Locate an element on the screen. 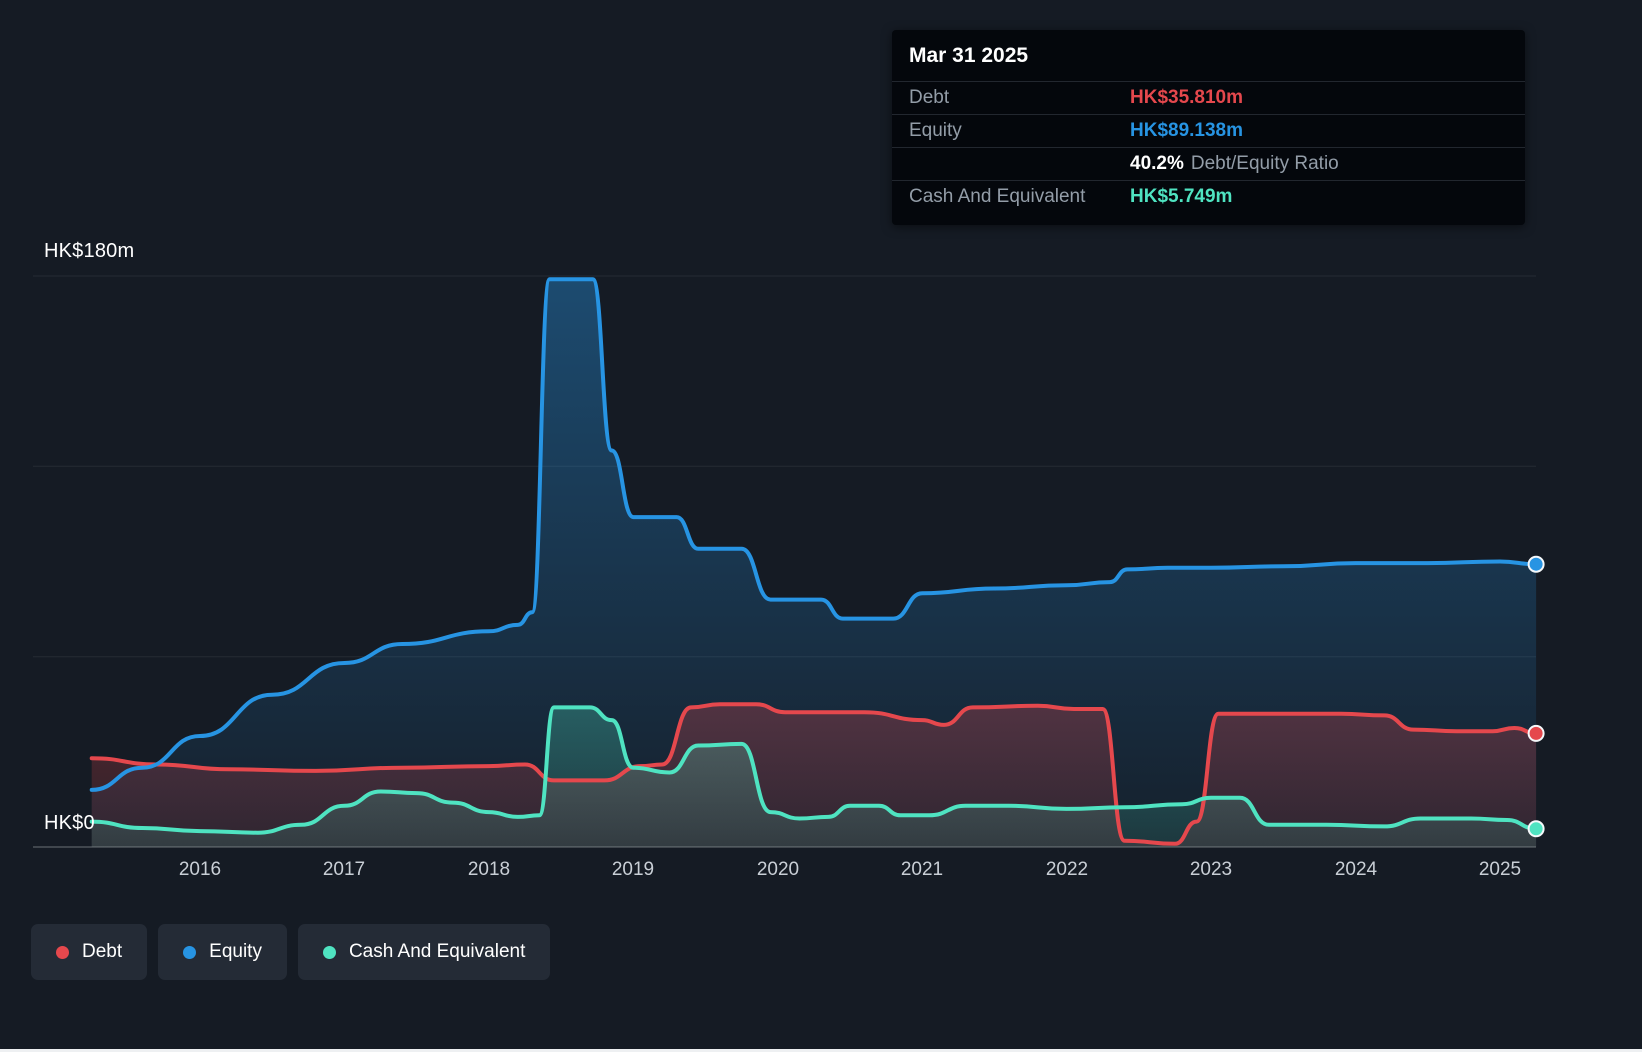 This screenshot has height=1052, width=1642. cash-and-equivalent-end-marker is located at coordinates (1536, 829).